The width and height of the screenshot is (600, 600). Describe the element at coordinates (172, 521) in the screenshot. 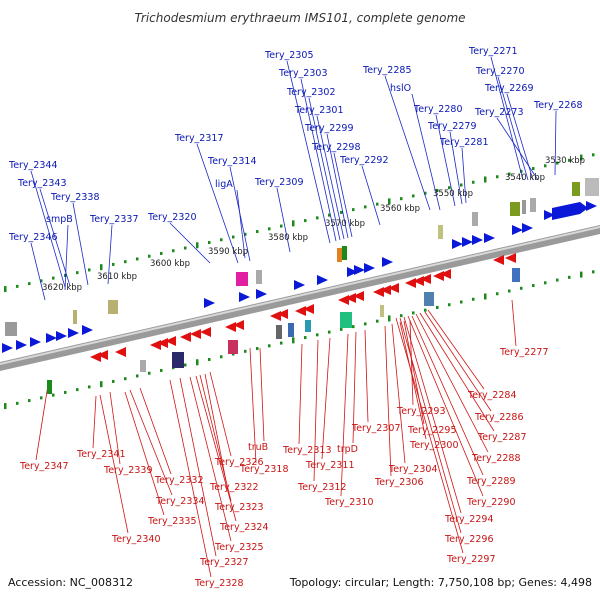

I see `gene-label-reverse: Tery_2335` at that location.